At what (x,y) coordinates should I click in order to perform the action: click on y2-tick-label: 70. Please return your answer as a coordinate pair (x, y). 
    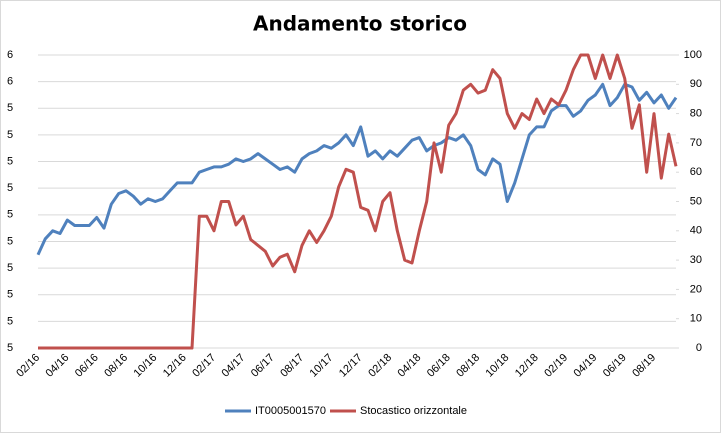
    Looking at the image, I should click on (696, 143).